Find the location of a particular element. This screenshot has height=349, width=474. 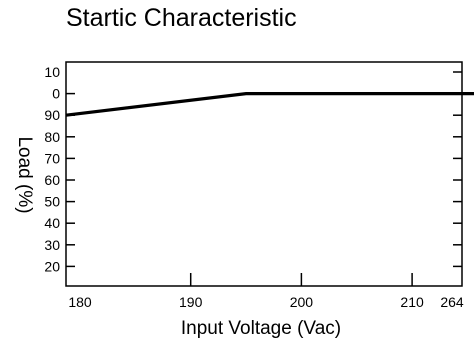

y-tick-label: 40 is located at coordinates (52, 223).